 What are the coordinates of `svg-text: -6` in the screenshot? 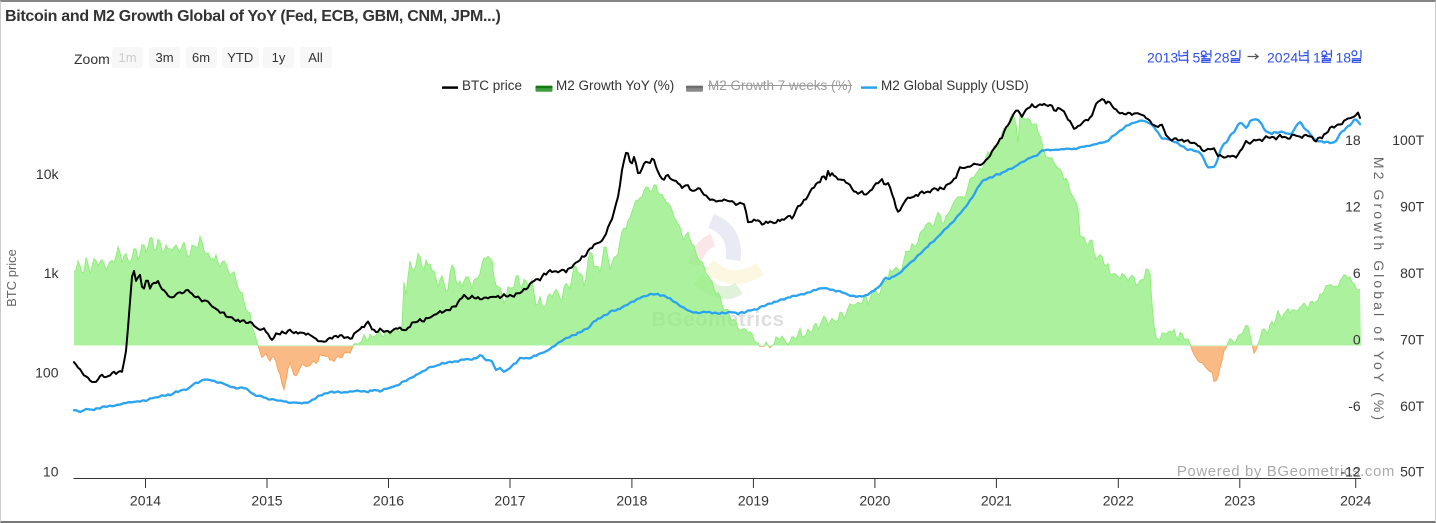 It's located at (1354, 406).